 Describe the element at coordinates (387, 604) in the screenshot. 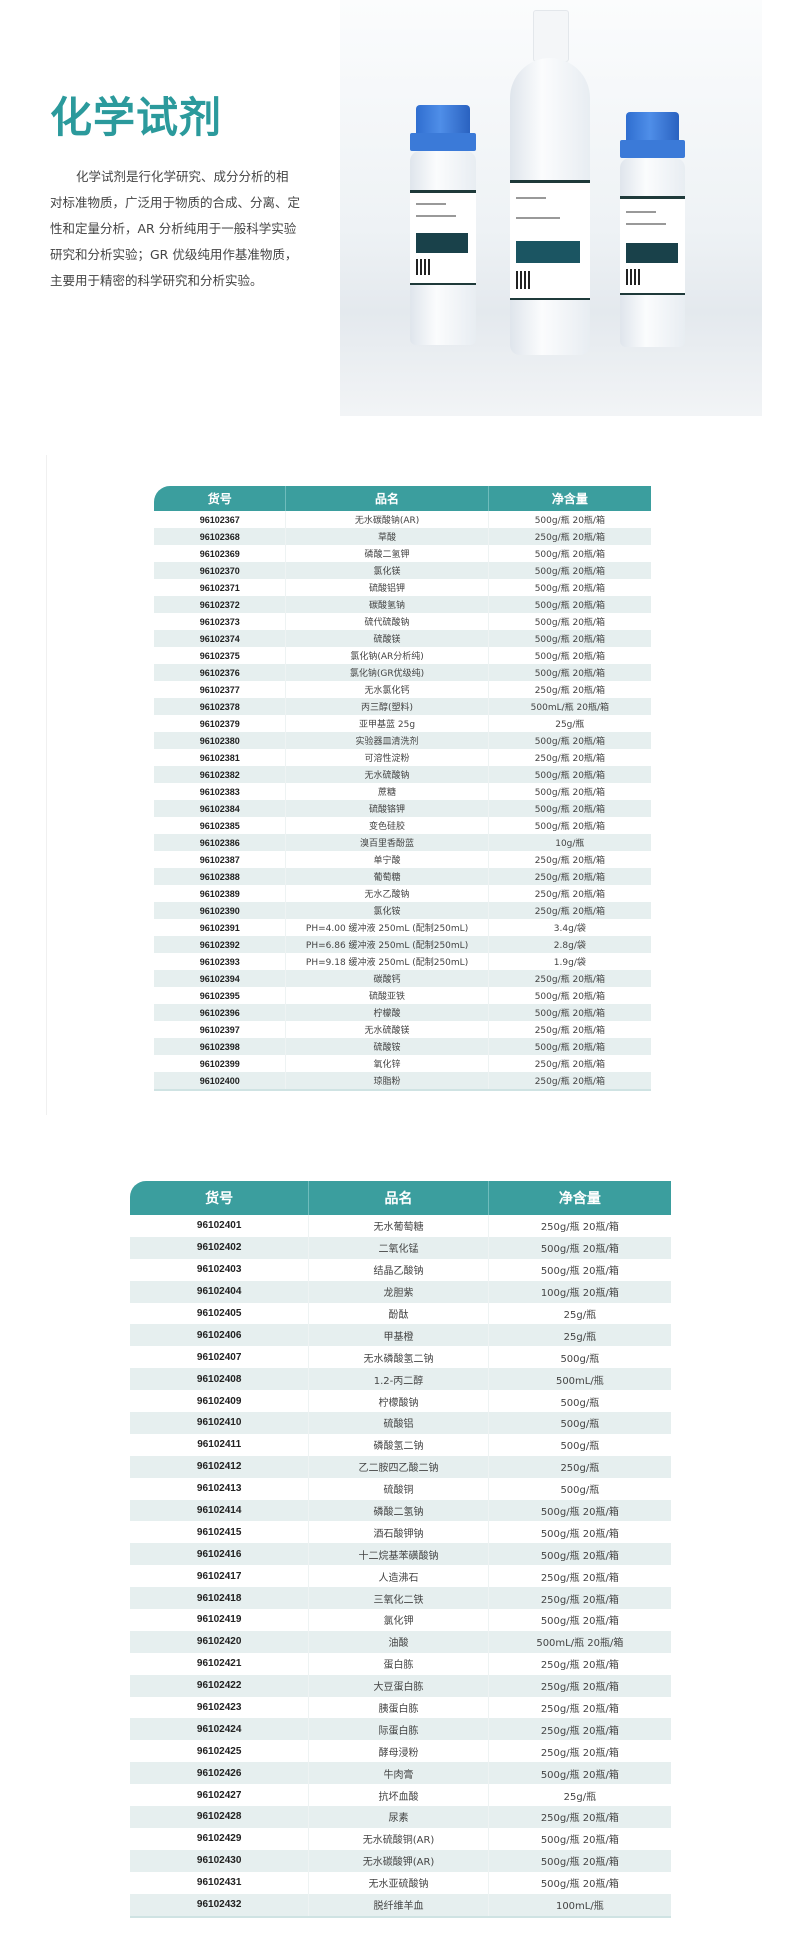

I see `cell-product-name: 碳酸氢钠` at that location.